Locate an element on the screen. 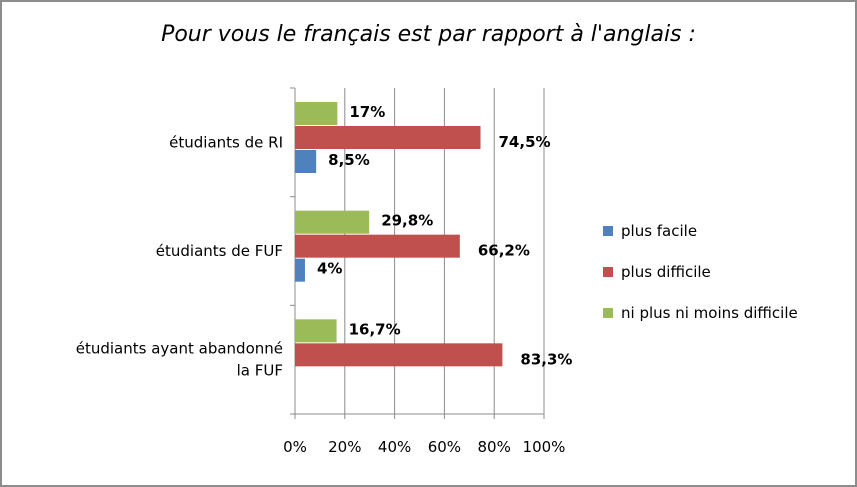 This screenshot has width=857, height=487. x-tick-label: 80% is located at coordinates (494, 447).